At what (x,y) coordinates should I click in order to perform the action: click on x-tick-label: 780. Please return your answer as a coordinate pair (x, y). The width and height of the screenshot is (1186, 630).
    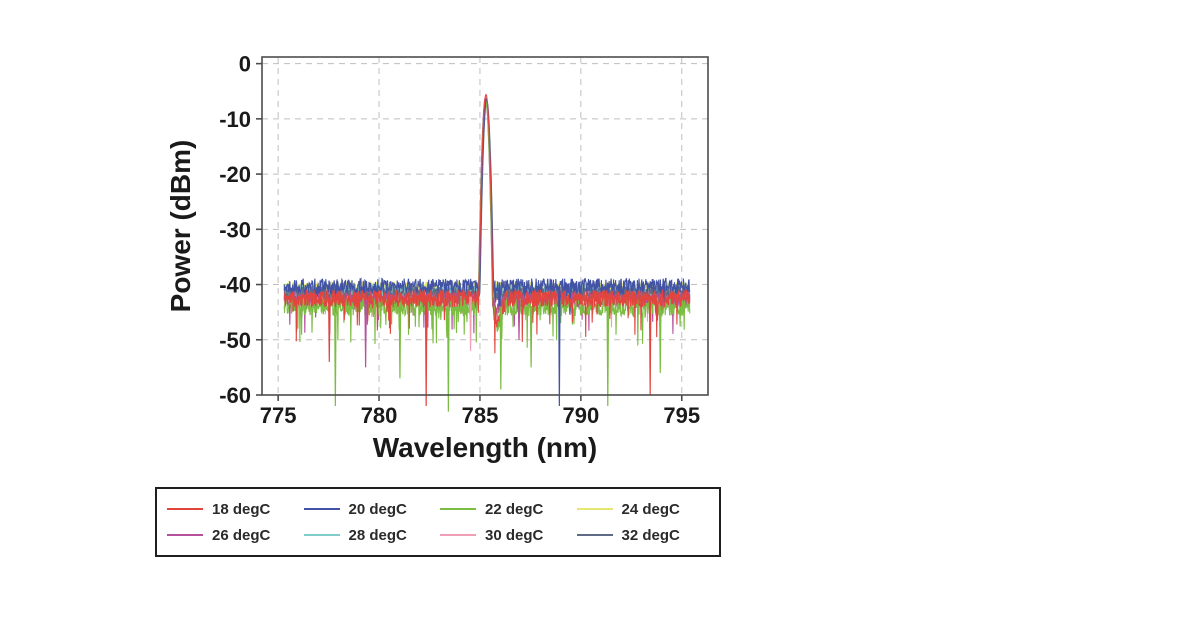
    Looking at the image, I should click on (379, 415).